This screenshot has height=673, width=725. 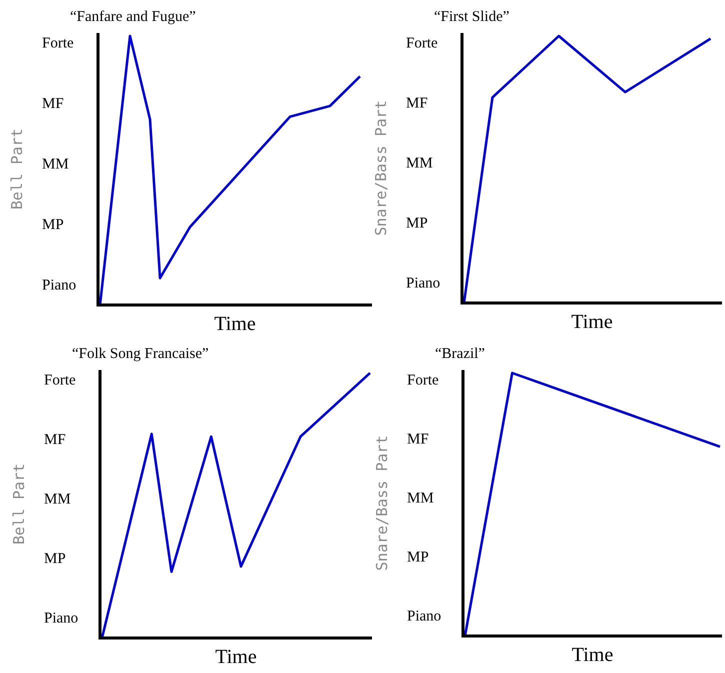 I want to click on chart-title: “Brazil”, so click(x=460, y=354).